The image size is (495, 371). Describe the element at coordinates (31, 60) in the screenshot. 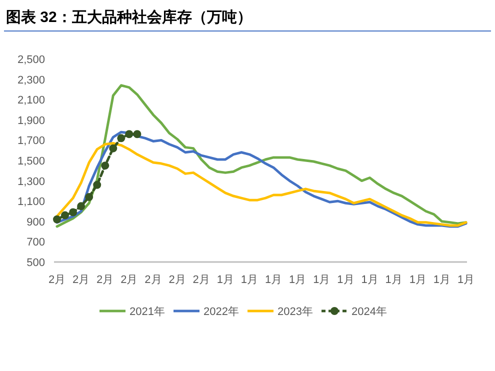

I see `y-tick-label: 2,500` at that location.